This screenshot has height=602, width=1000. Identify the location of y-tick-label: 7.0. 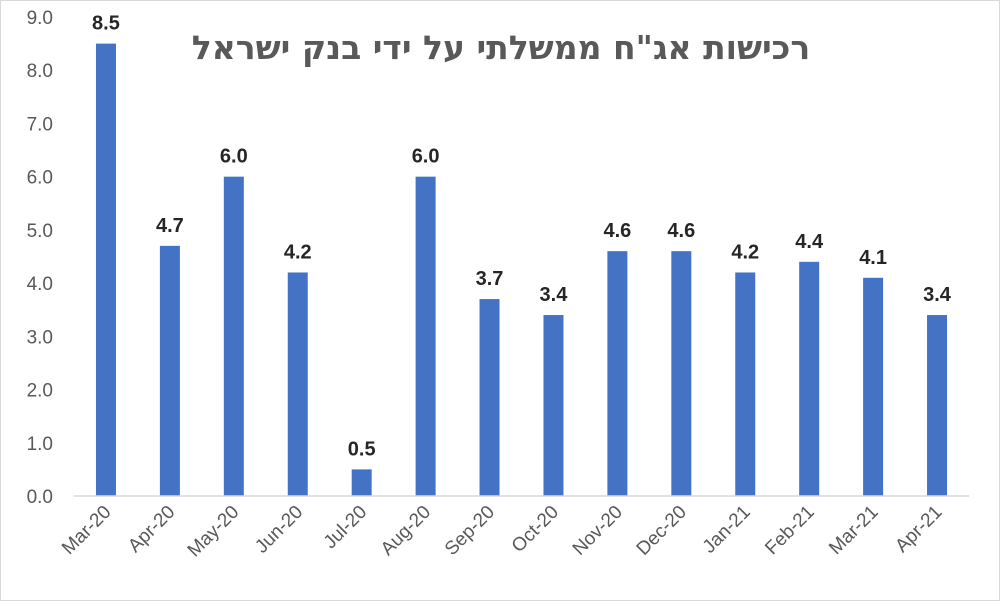
(40, 124).